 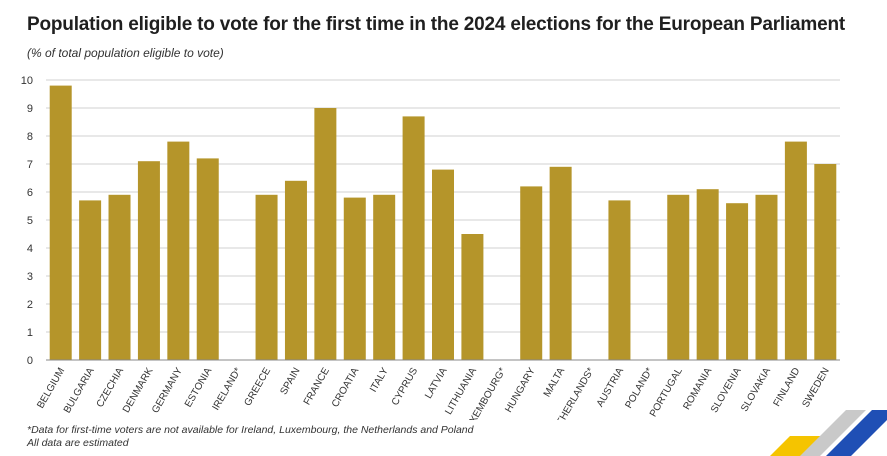 I want to click on y-tick-label: 10, so click(x=27, y=81).